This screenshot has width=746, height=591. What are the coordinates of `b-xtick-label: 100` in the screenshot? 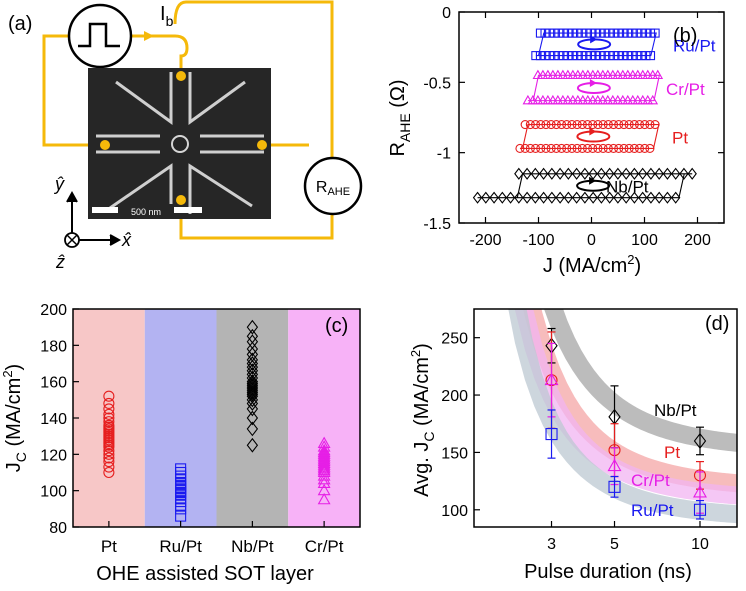 It's located at (644, 240).